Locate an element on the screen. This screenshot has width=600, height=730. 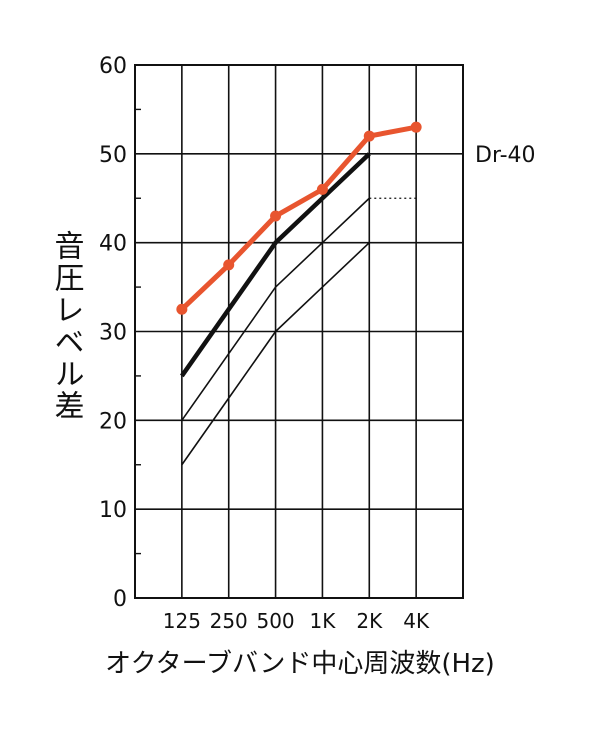
x-tick-label-4K: 4K is located at coordinates (416, 621).